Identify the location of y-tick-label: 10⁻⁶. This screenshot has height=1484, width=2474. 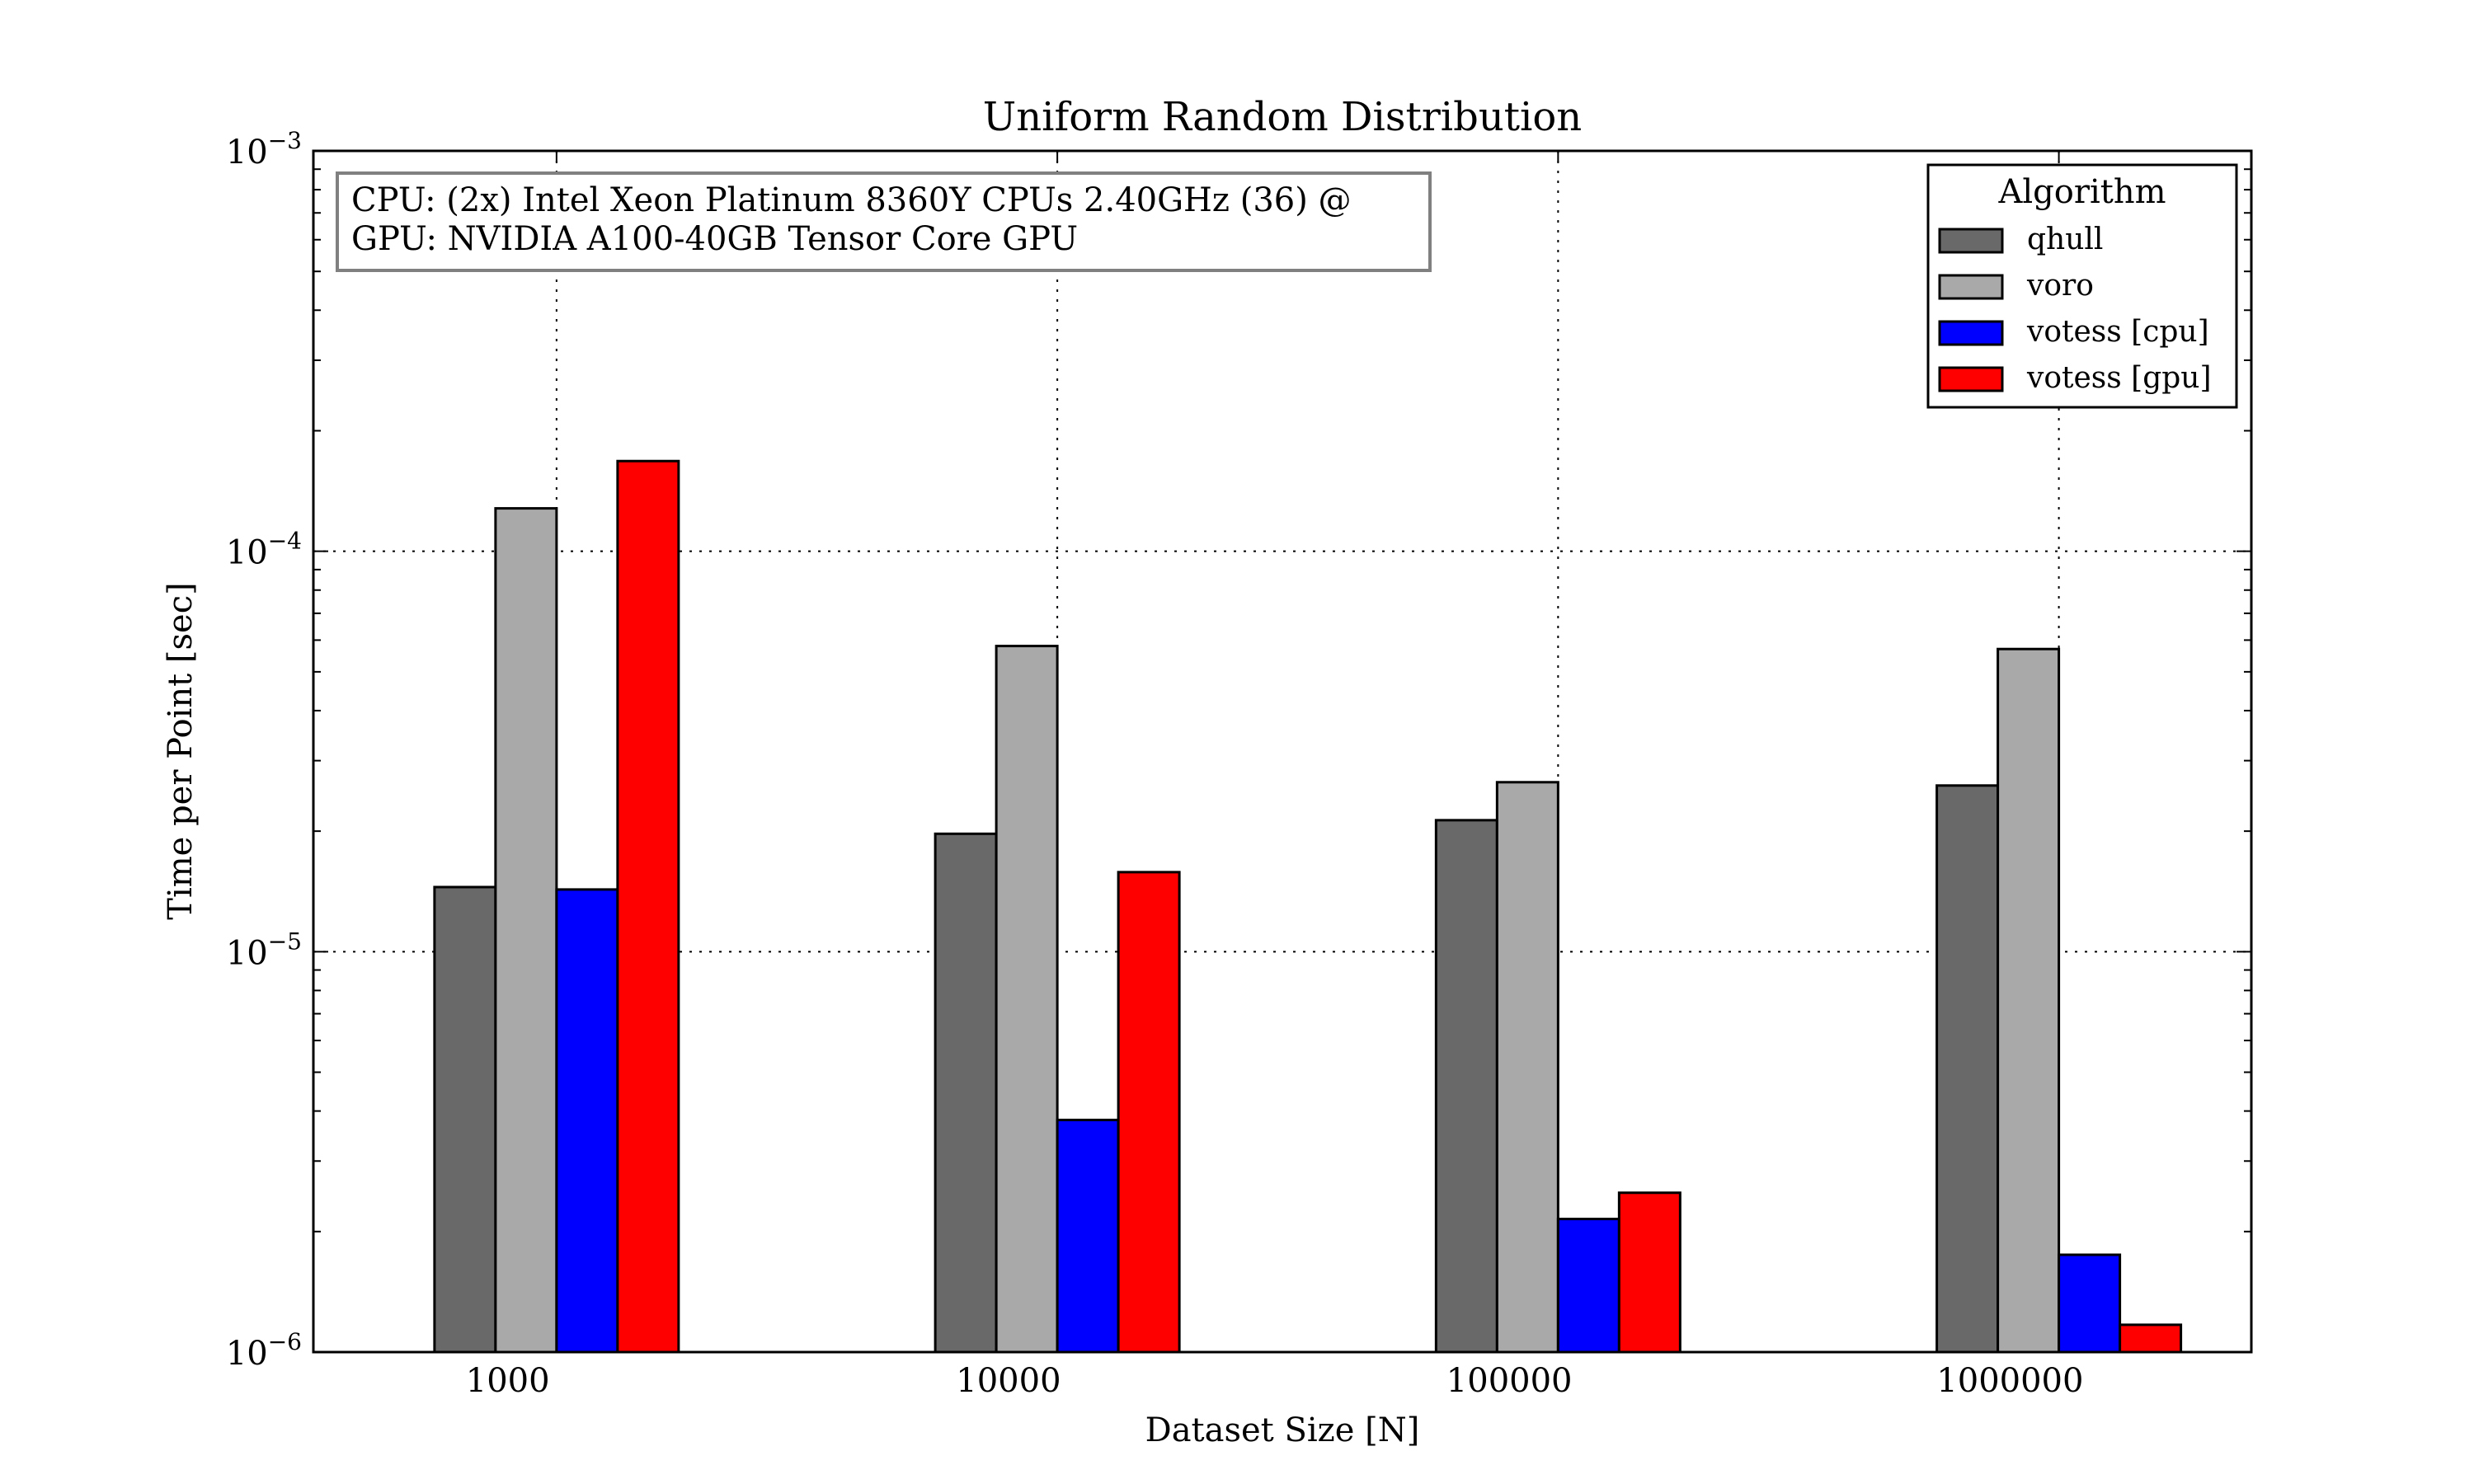
(264, 1350).